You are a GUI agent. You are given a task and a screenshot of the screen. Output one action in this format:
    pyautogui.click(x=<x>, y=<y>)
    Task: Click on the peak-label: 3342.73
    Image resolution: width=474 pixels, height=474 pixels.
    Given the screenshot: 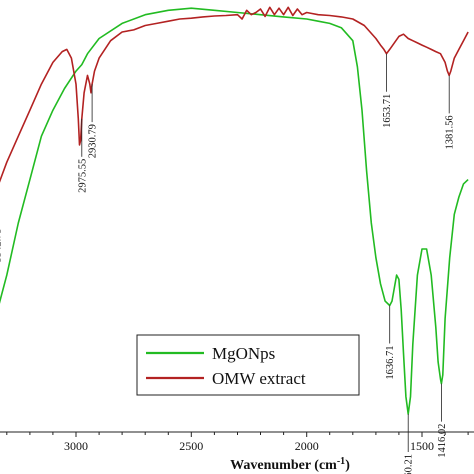 What is the action you would take?
    pyautogui.click(x=2, y=245)
    